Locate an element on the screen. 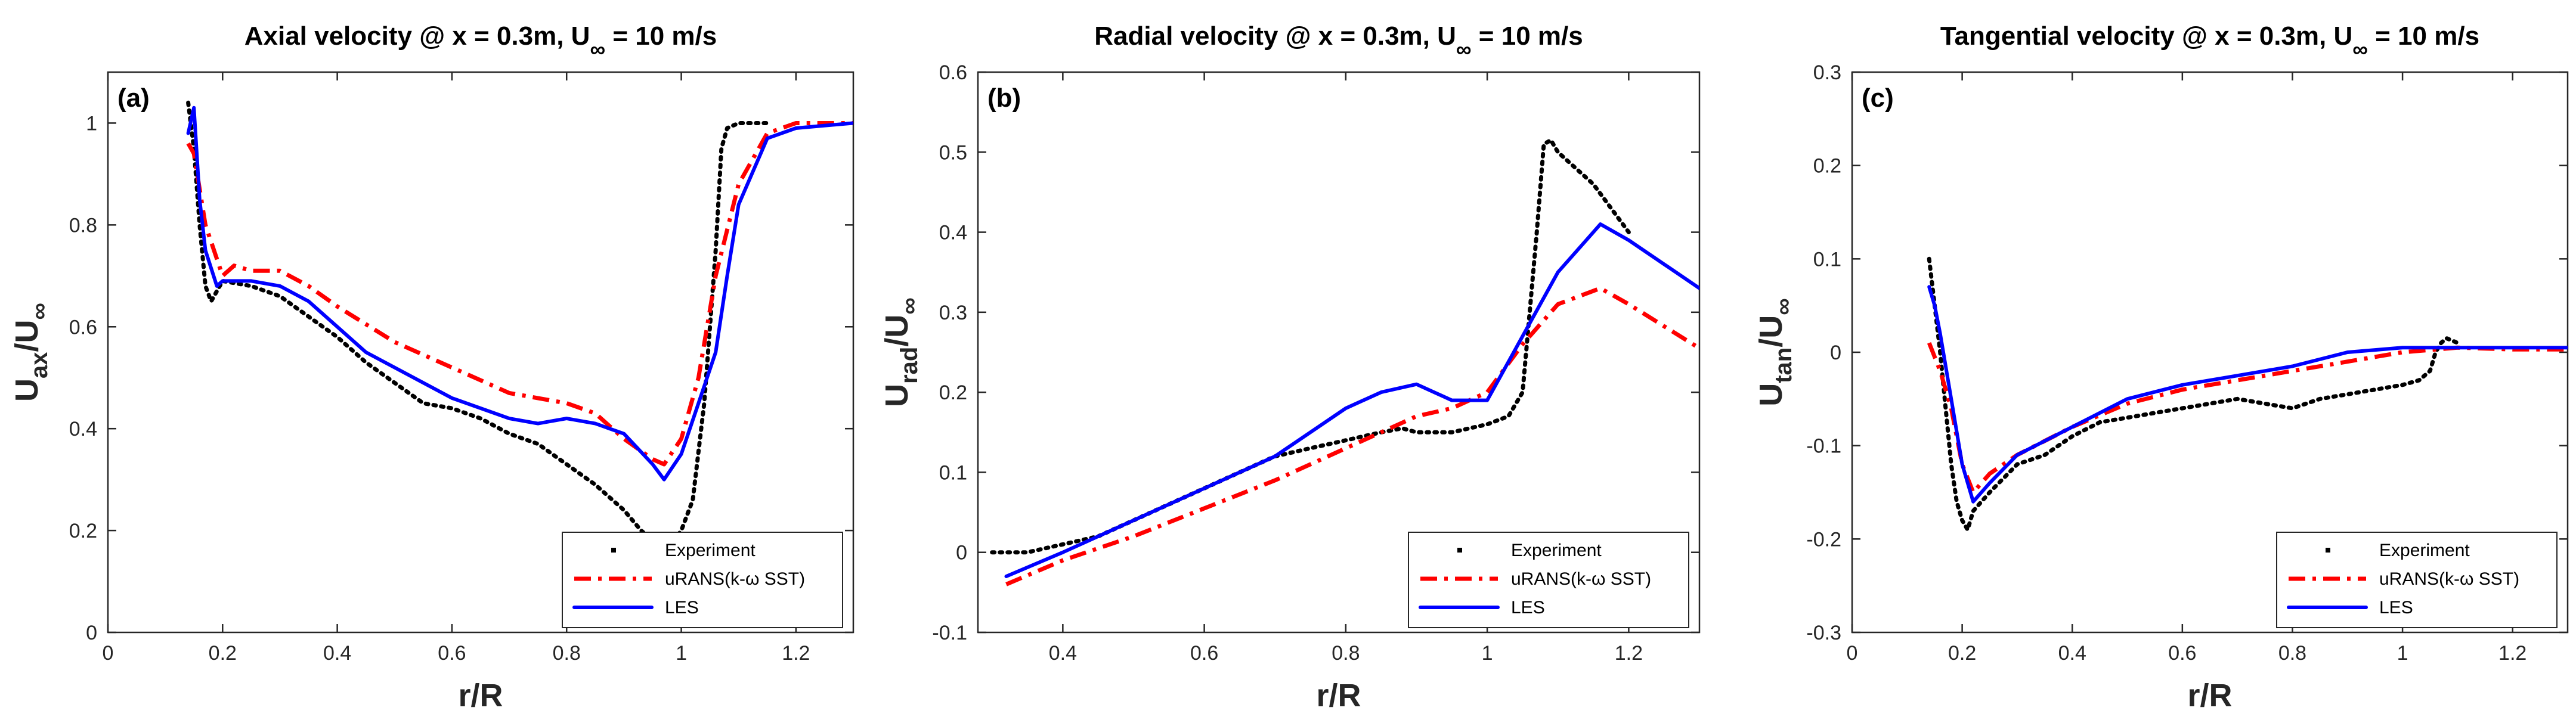 This screenshot has width=2576, height=720. y-axis-label: Utan/U∞ is located at coordinates (1775, 352).